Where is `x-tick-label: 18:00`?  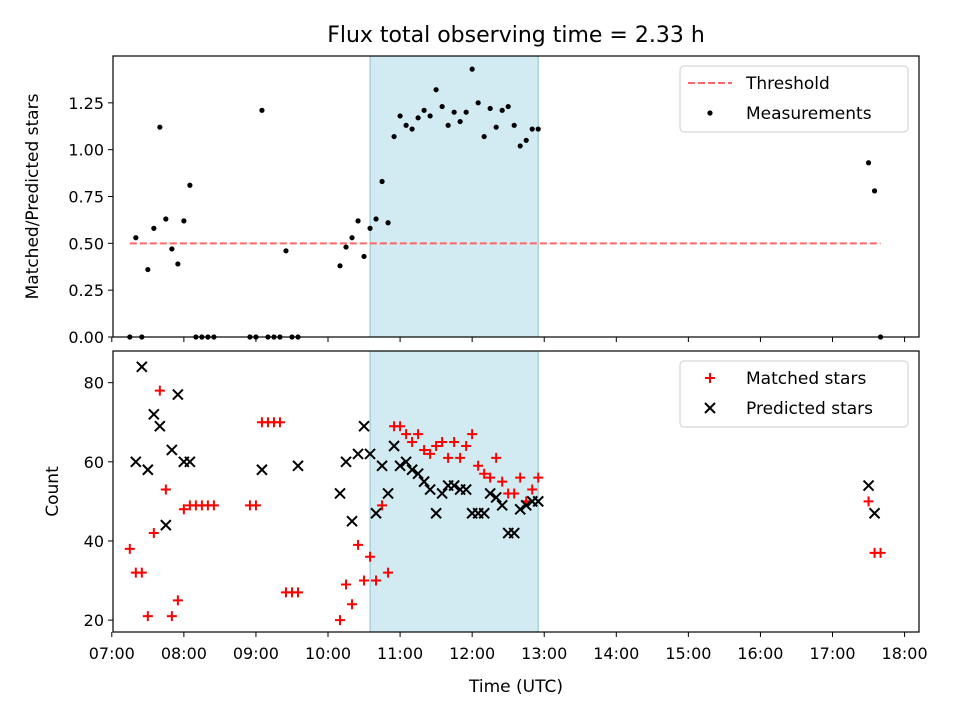 x-tick-label: 18:00 is located at coordinates (905, 653).